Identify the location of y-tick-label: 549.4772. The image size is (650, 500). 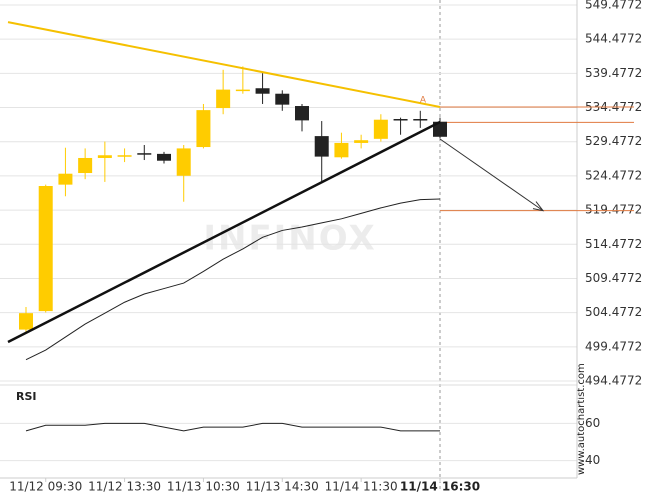
(613, 6).